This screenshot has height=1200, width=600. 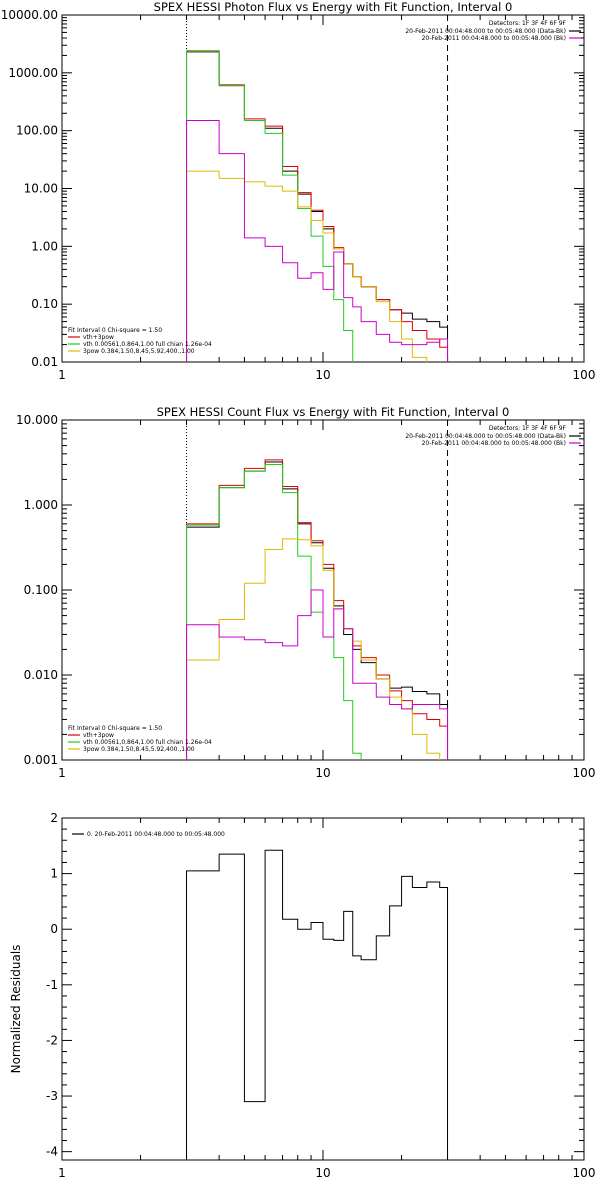 What do you see at coordinates (41, 760) in the screenshot?
I see `y-tick-label: 0.001` at bounding box center [41, 760].